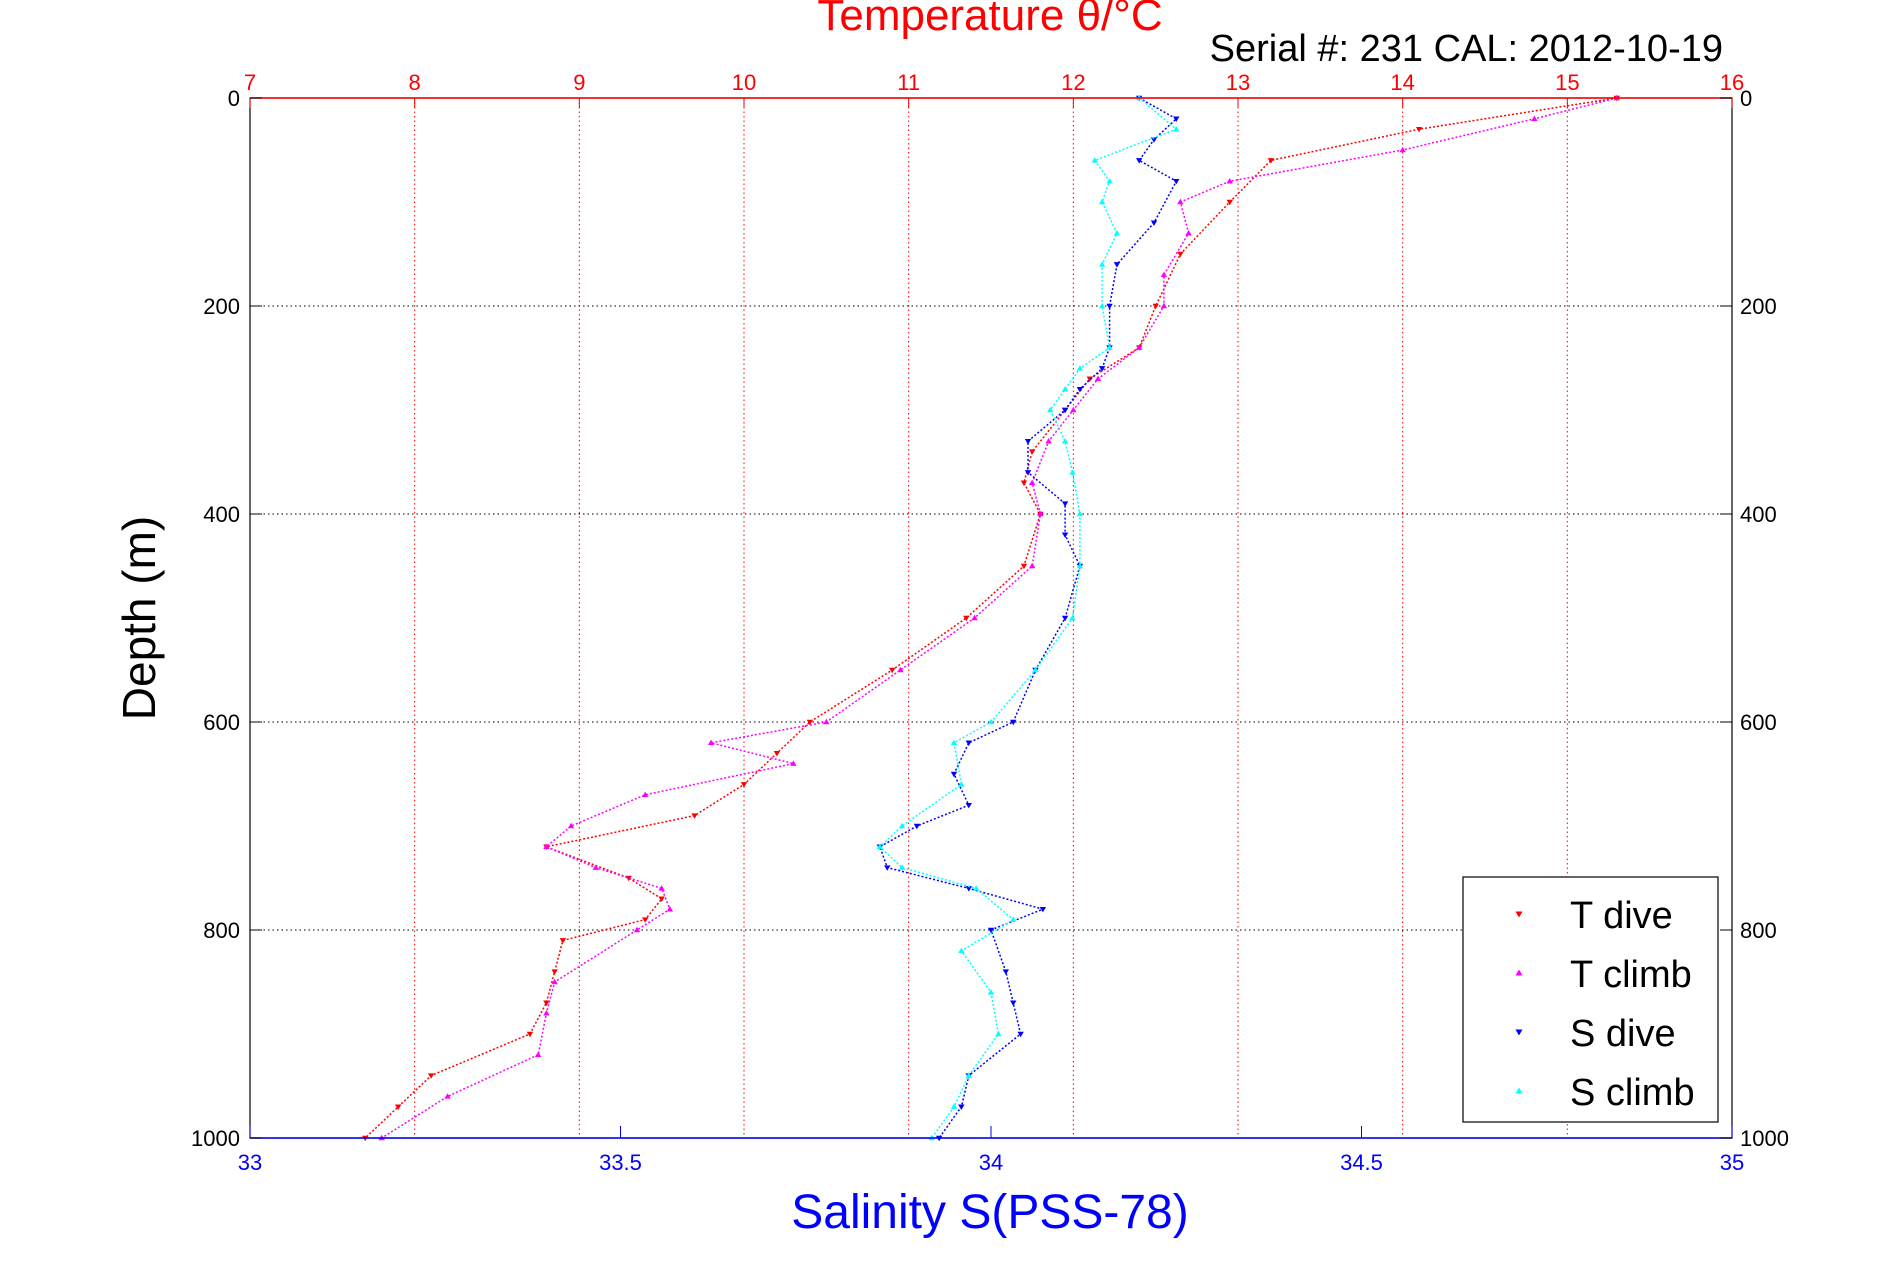 This screenshot has width=1891, height=1262. I want to click on legend-item: S dive, so click(1595, 1034).